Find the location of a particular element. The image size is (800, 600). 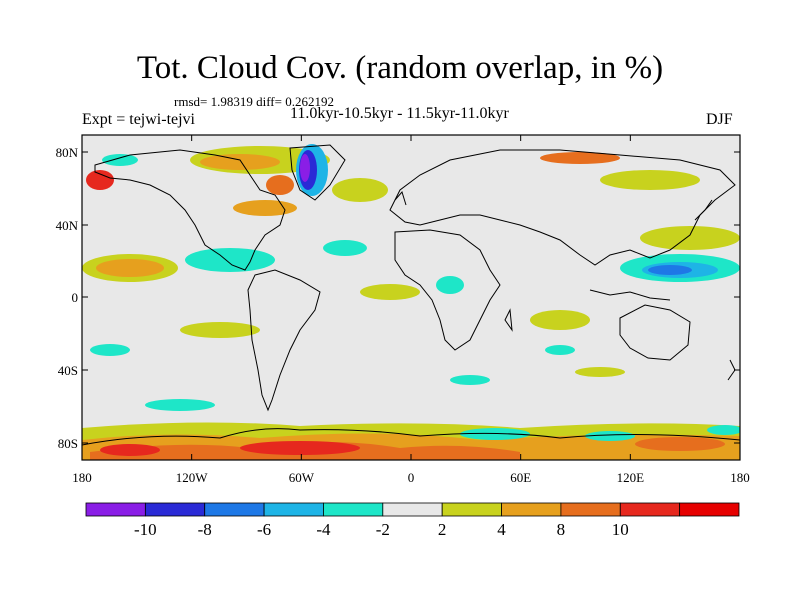

colorbar-label: -10 is located at coordinates (145, 529).